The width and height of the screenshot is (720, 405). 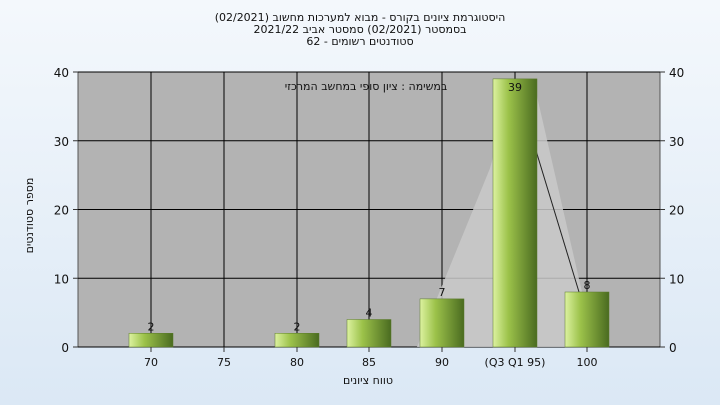 What do you see at coordinates (61, 142) in the screenshot?
I see `y-tick-label-left: 30` at bounding box center [61, 142].